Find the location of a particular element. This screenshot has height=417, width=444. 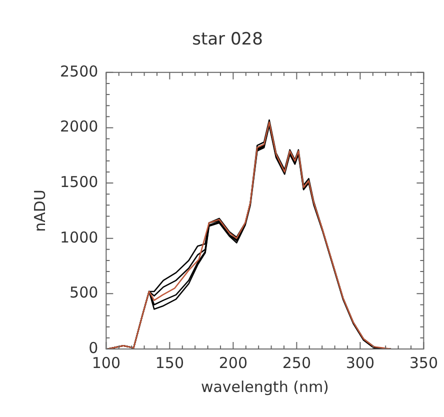

x-tick-label: 150 is located at coordinates (169, 363).